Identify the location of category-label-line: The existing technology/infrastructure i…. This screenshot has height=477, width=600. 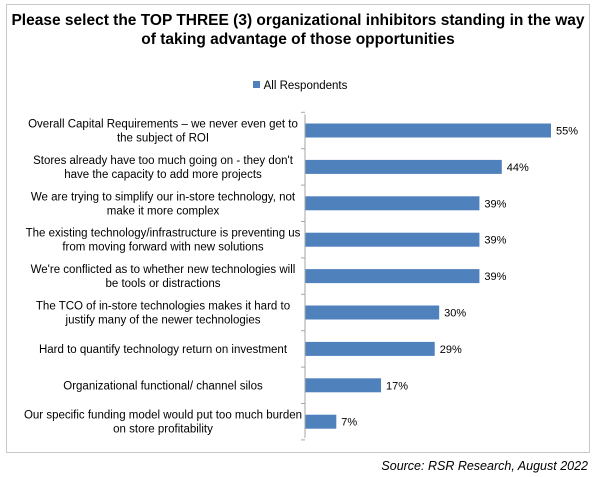
(163, 234).